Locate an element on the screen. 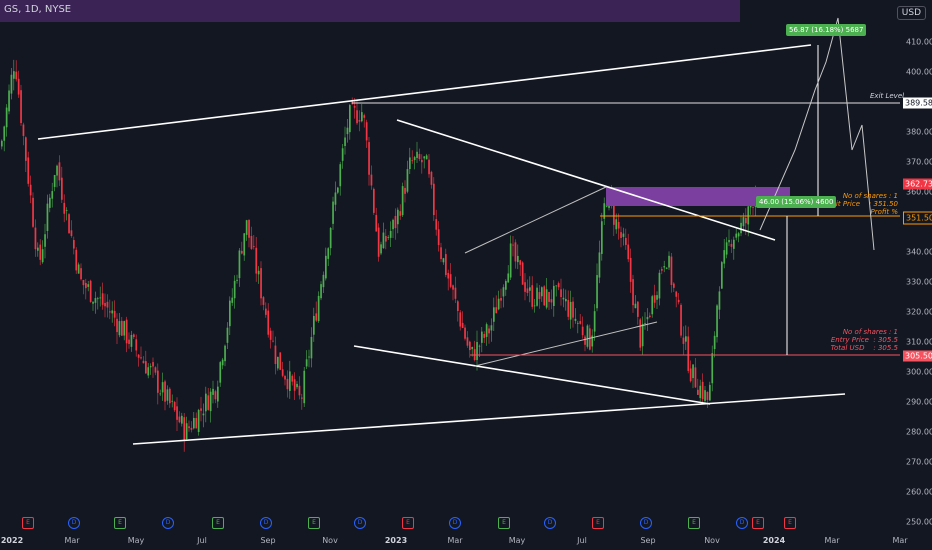 This screenshot has height=550, width=932. time-tick: Sep is located at coordinates (648, 540).